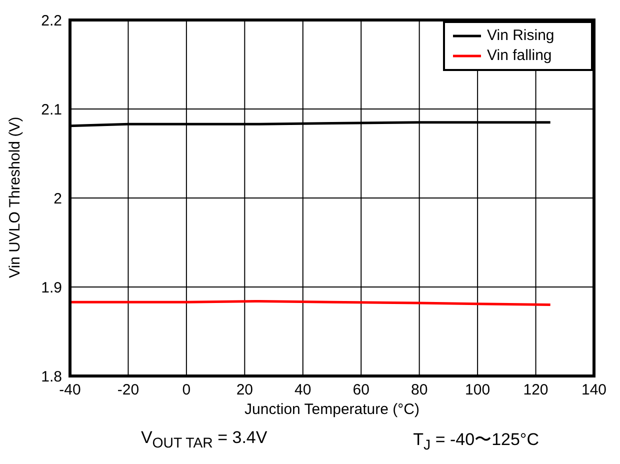 This screenshot has height=464, width=620. What do you see at coordinates (332, 409) in the screenshot?
I see `x-axis-title: Junction Temperature (°C)` at bounding box center [332, 409].